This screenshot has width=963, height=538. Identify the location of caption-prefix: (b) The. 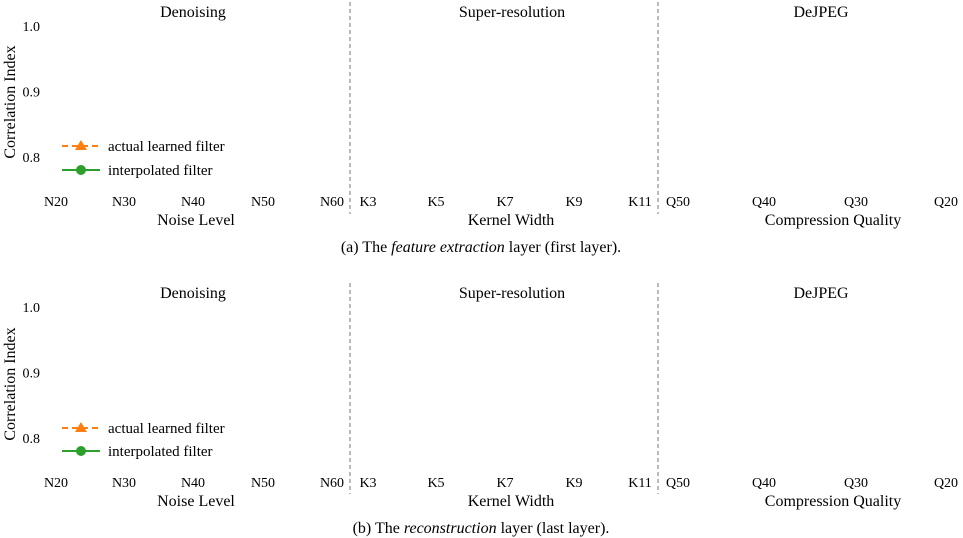
(378, 528).